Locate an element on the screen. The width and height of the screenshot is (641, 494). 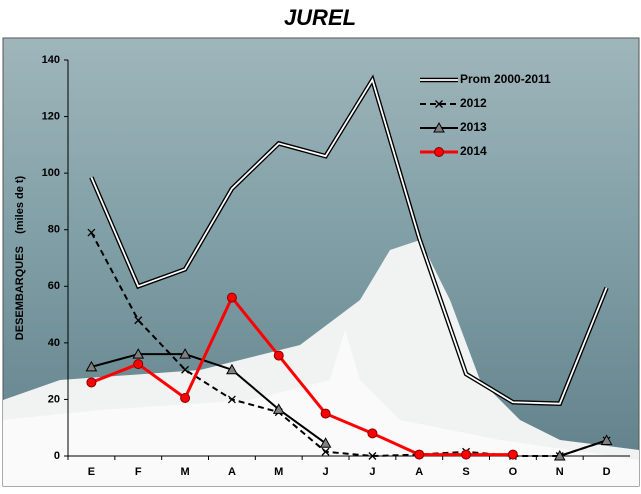
chart-title: JUREL is located at coordinates (320, 17).